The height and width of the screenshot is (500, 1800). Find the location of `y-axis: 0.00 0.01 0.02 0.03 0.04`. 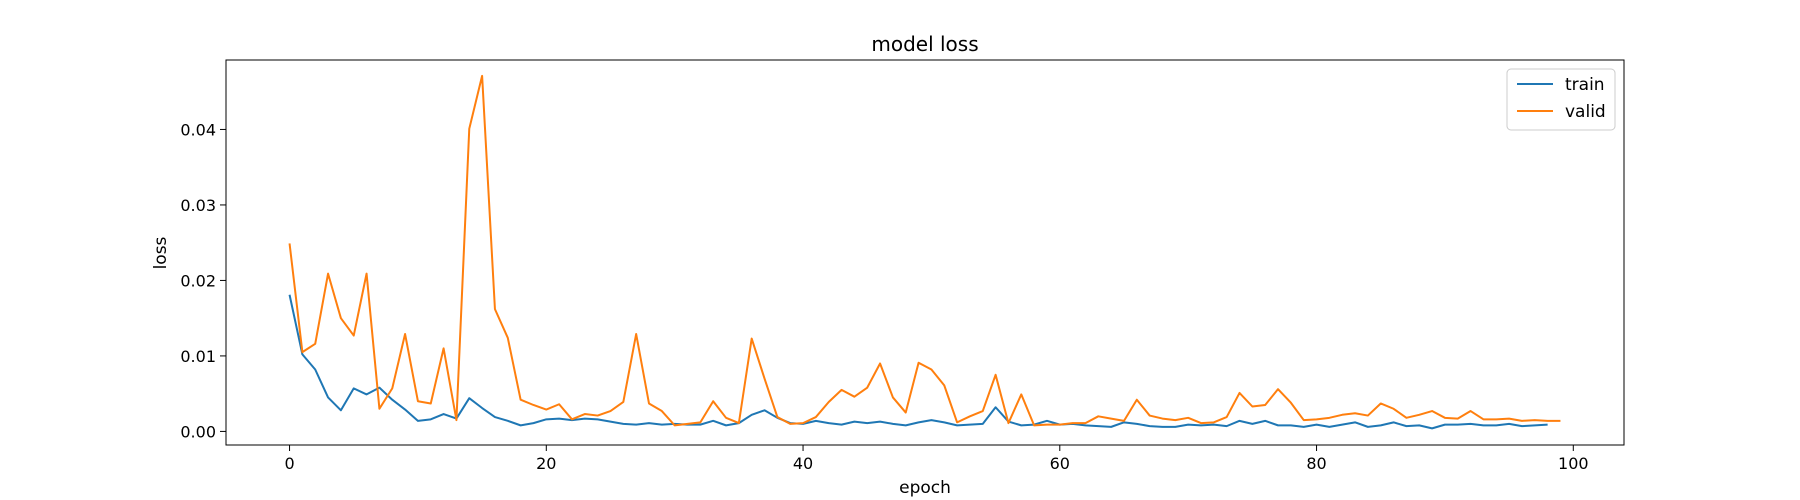

y-axis: 0.00 0.01 0.02 0.03 0.04 is located at coordinates (203, 280).